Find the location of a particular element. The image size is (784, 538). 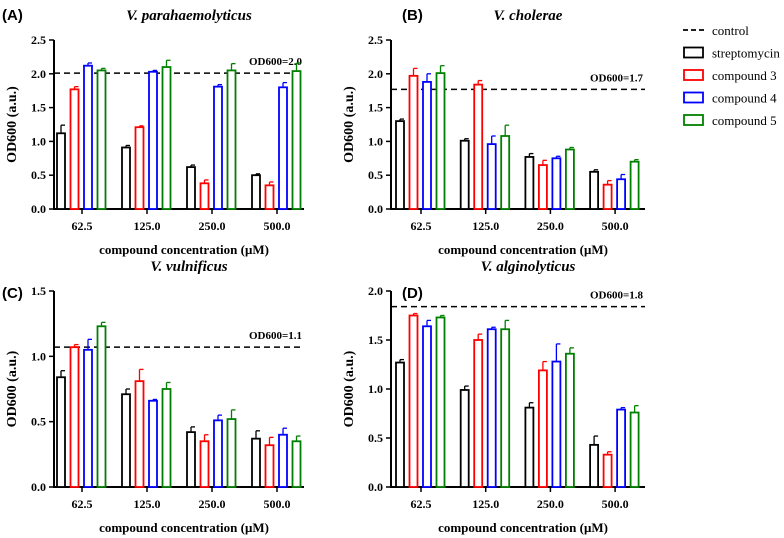

panel-label: (A) is located at coordinates (12, 15).